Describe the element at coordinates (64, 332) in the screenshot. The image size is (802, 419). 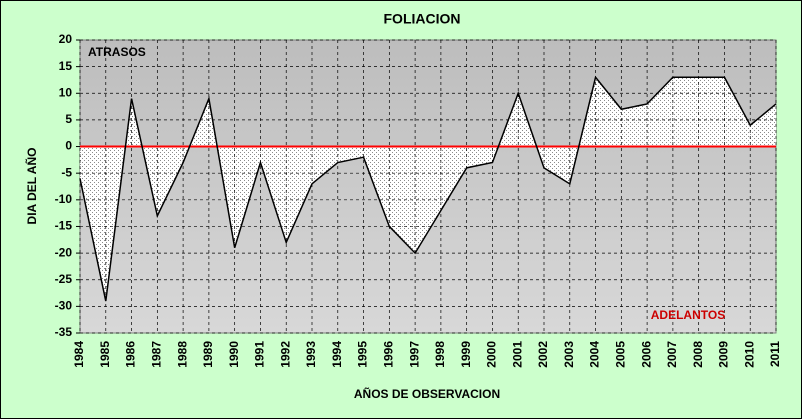
I see `y-tick-label: -35` at that location.